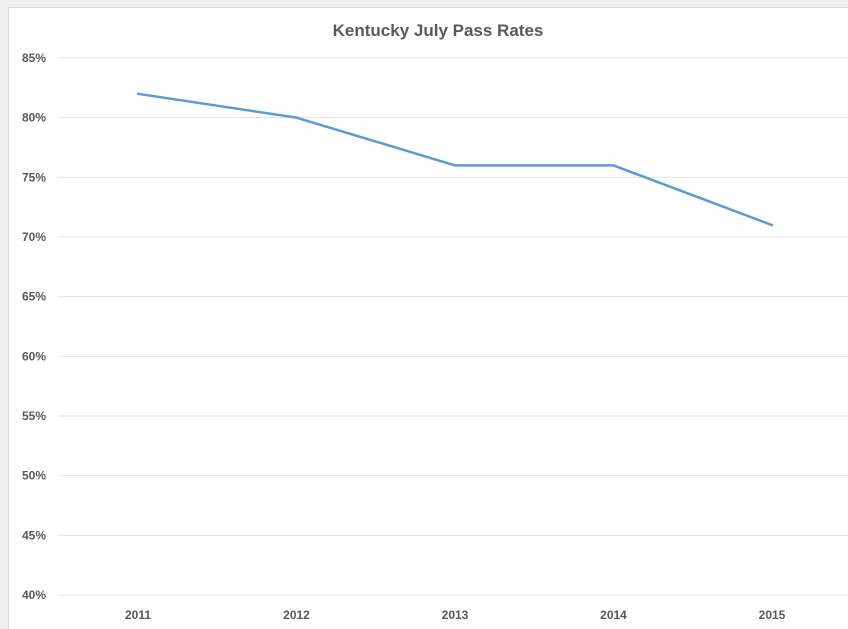 The height and width of the screenshot is (629, 848). Describe the element at coordinates (34, 356) in the screenshot. I see `y-tick-label: 60%` at that location.